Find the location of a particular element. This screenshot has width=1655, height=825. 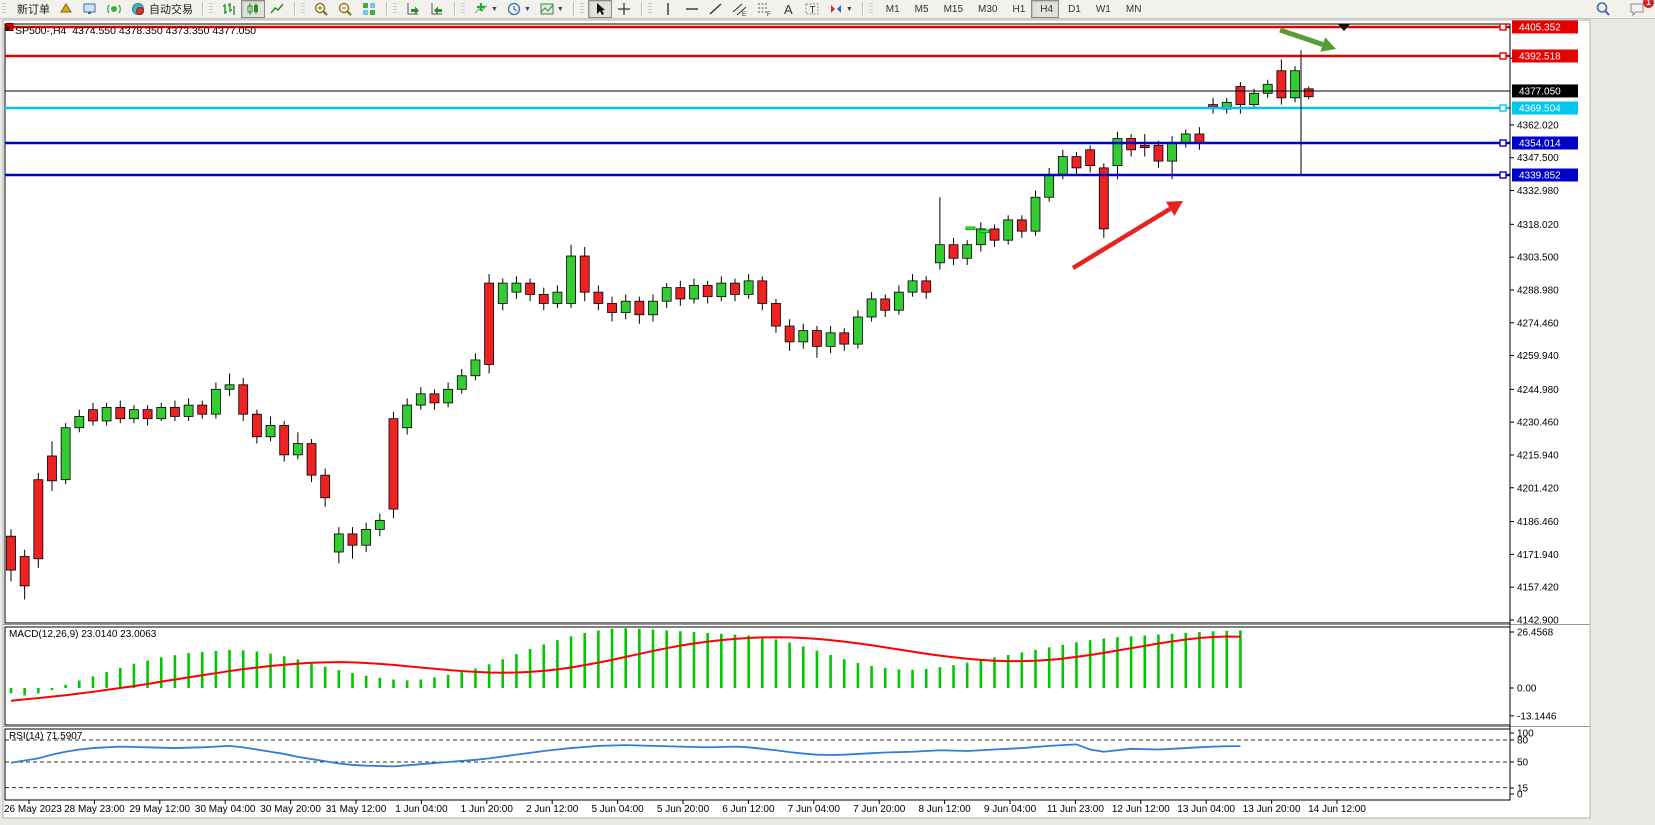

svg-text: 4274.460 is located at coordinates (1538, 323).